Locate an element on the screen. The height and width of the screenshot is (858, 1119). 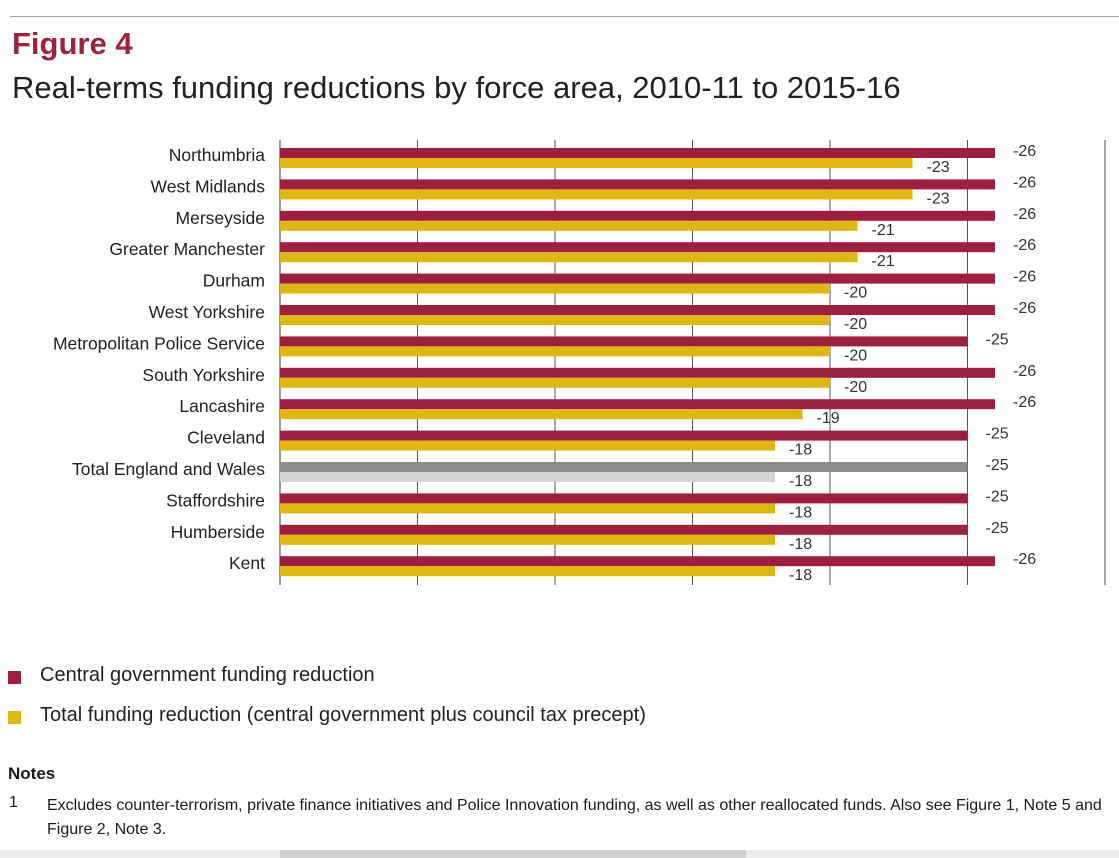
top-divider is located at coordinates (564, 16).